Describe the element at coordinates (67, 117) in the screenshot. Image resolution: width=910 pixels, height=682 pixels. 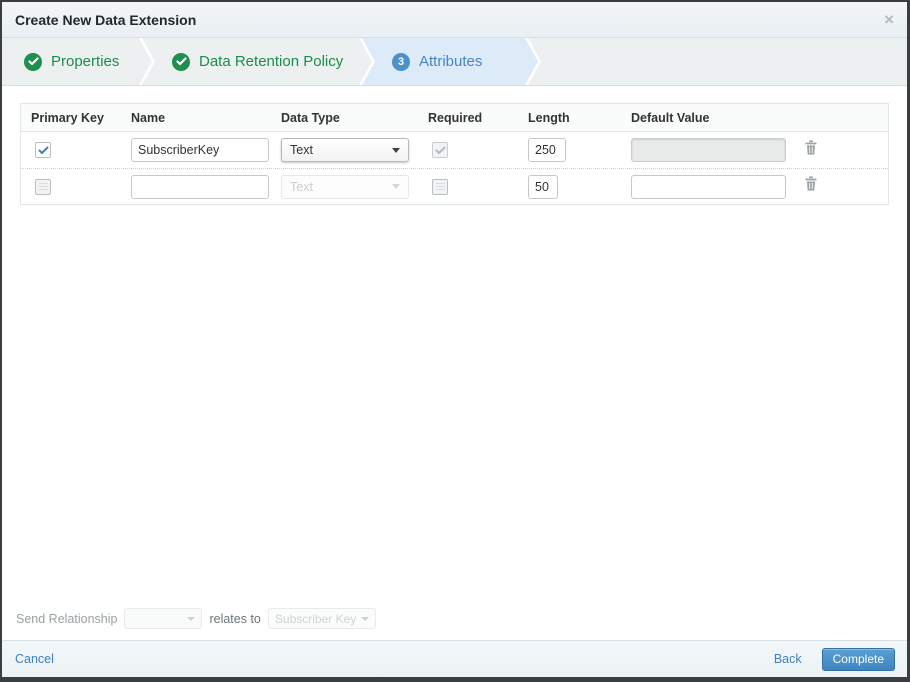
I see `col-header-primary-key: Primary Key` at that location.